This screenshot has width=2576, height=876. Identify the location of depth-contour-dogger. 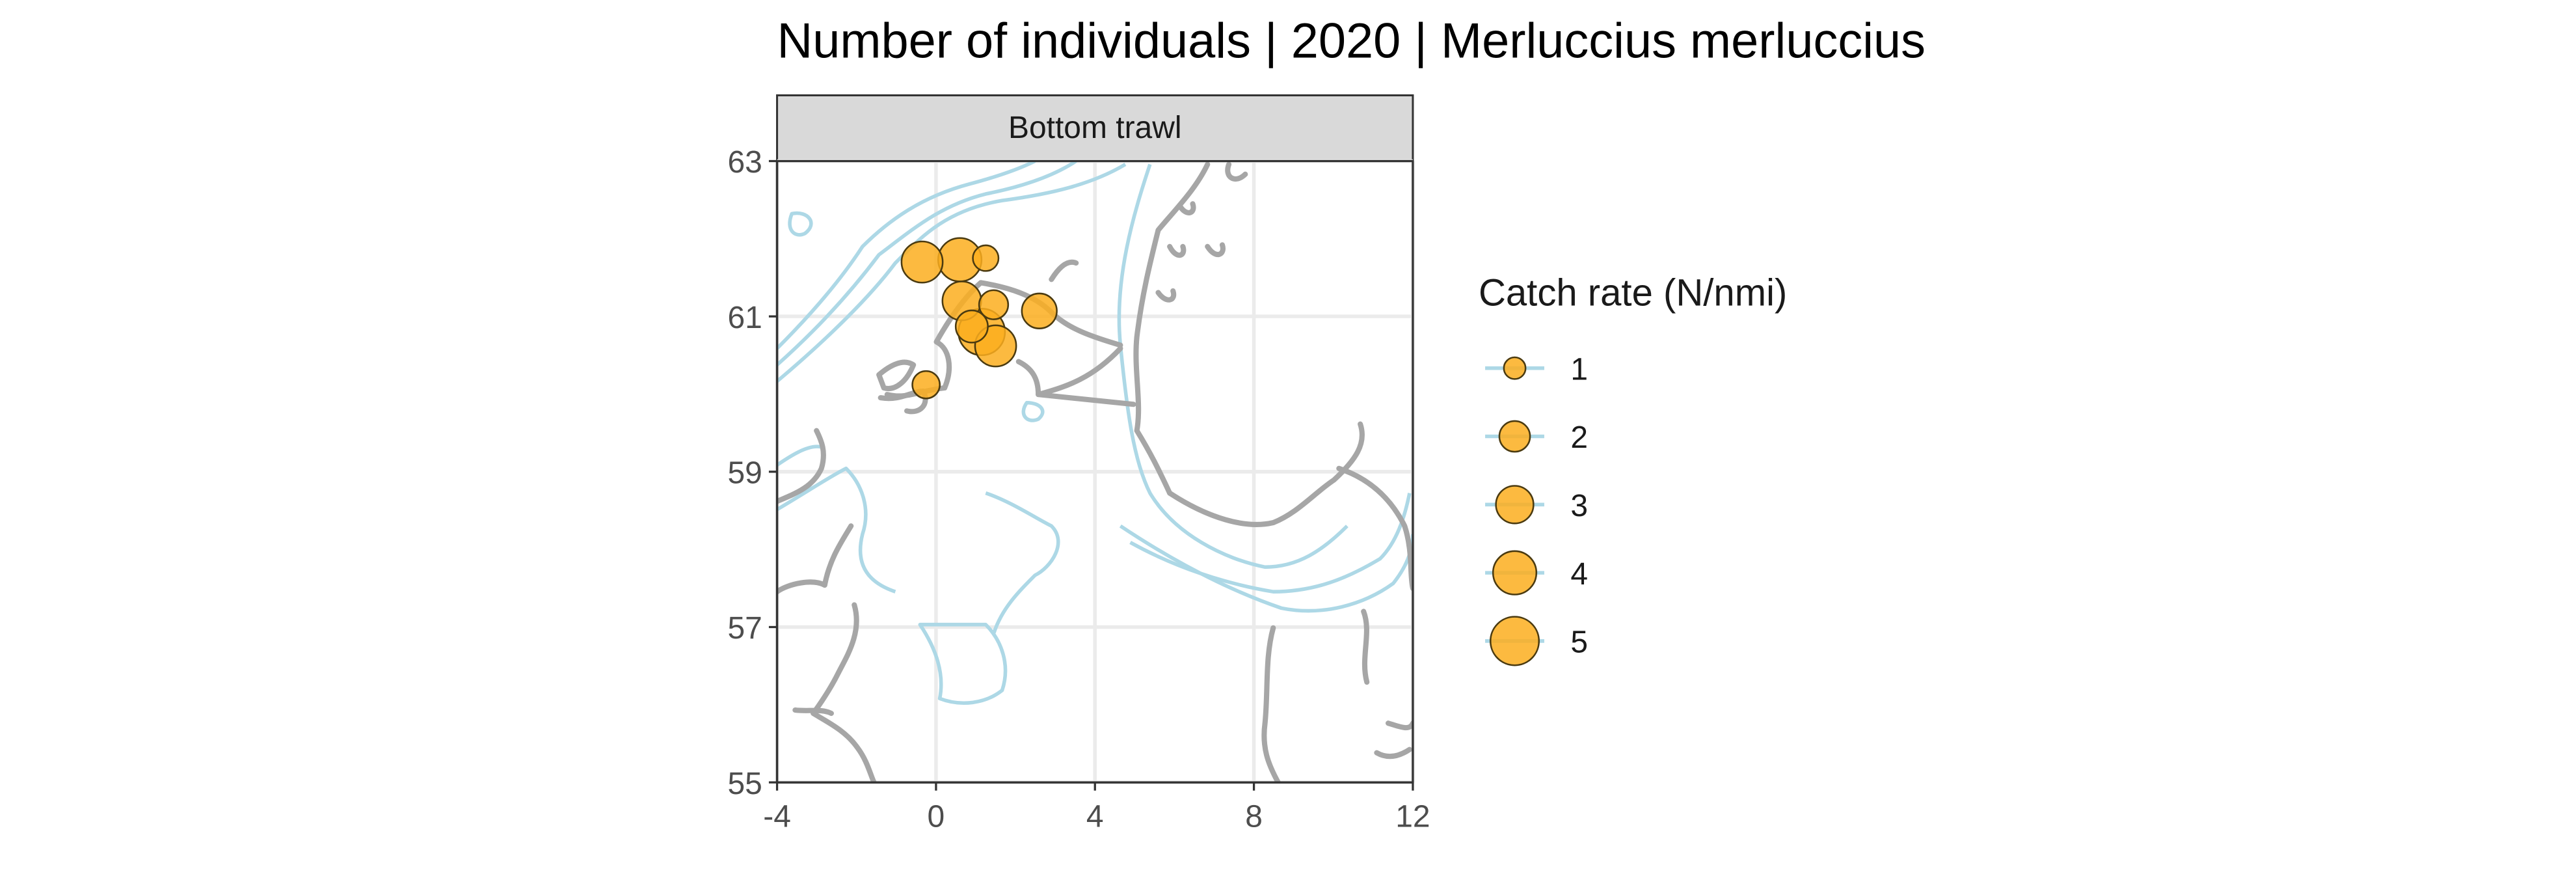
(963, 663).